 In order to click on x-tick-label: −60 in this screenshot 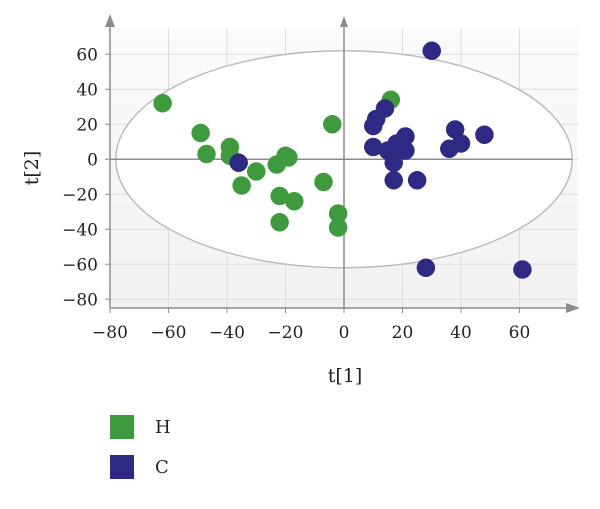, I will do `click(169, 333)`.